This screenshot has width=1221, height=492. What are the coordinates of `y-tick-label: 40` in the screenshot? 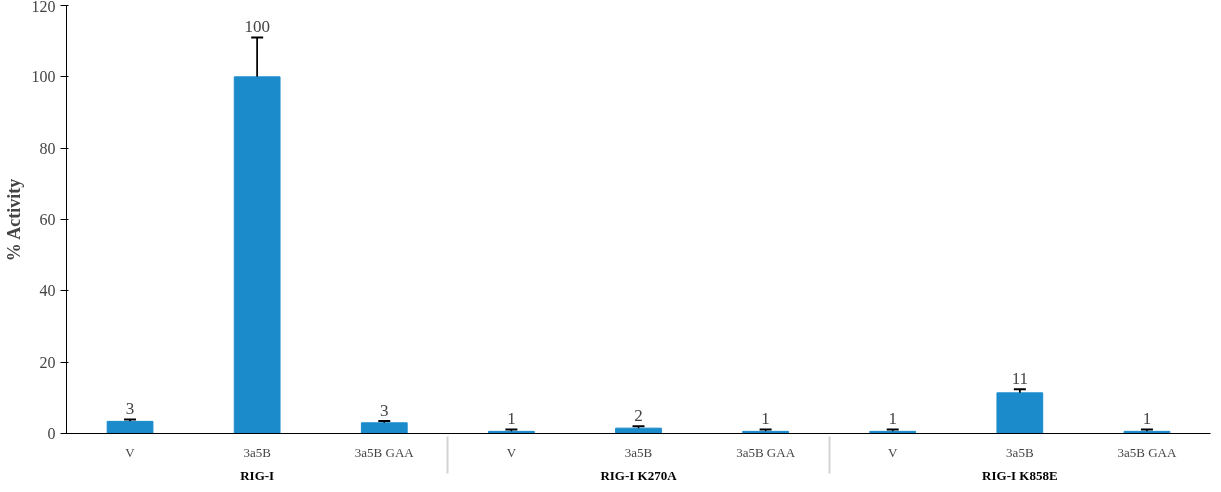 It's located at (47, 291).